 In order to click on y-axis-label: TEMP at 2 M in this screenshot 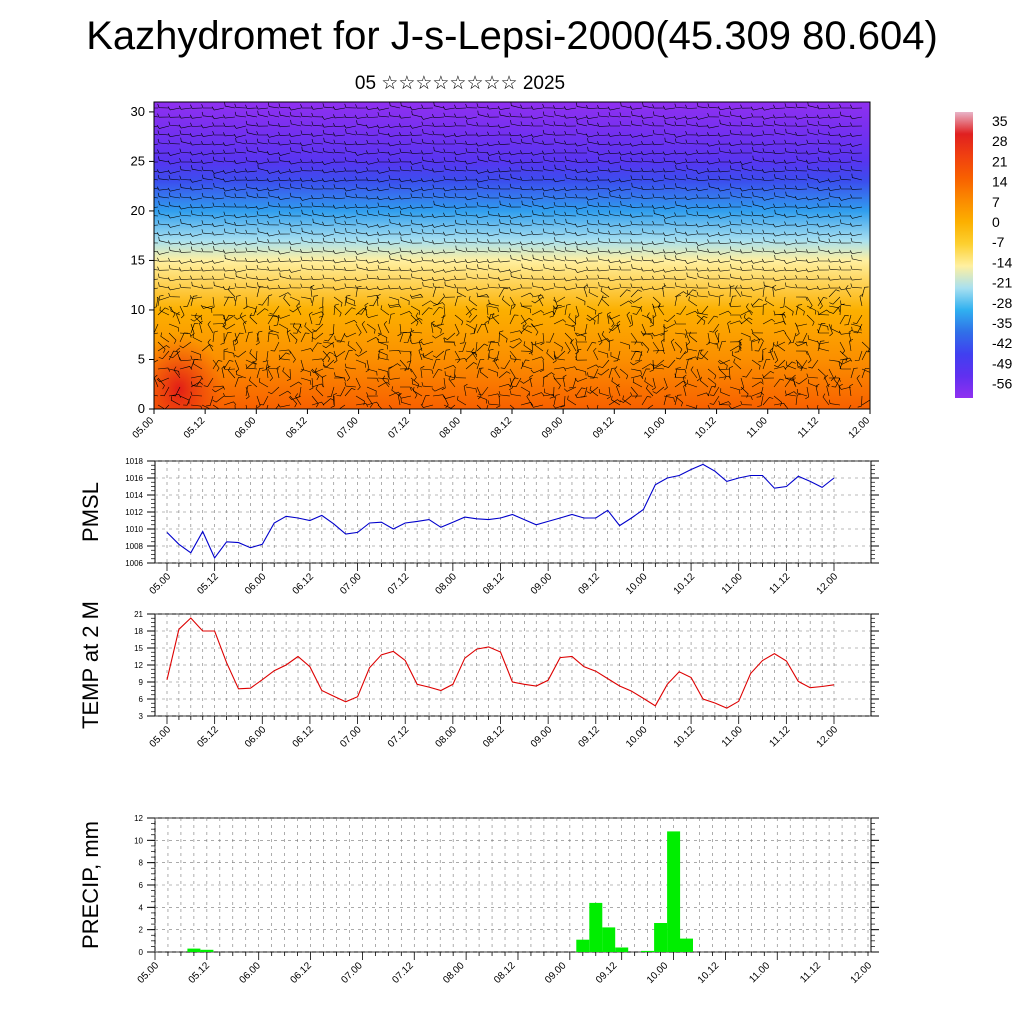, I will do `click(90, 665)`.